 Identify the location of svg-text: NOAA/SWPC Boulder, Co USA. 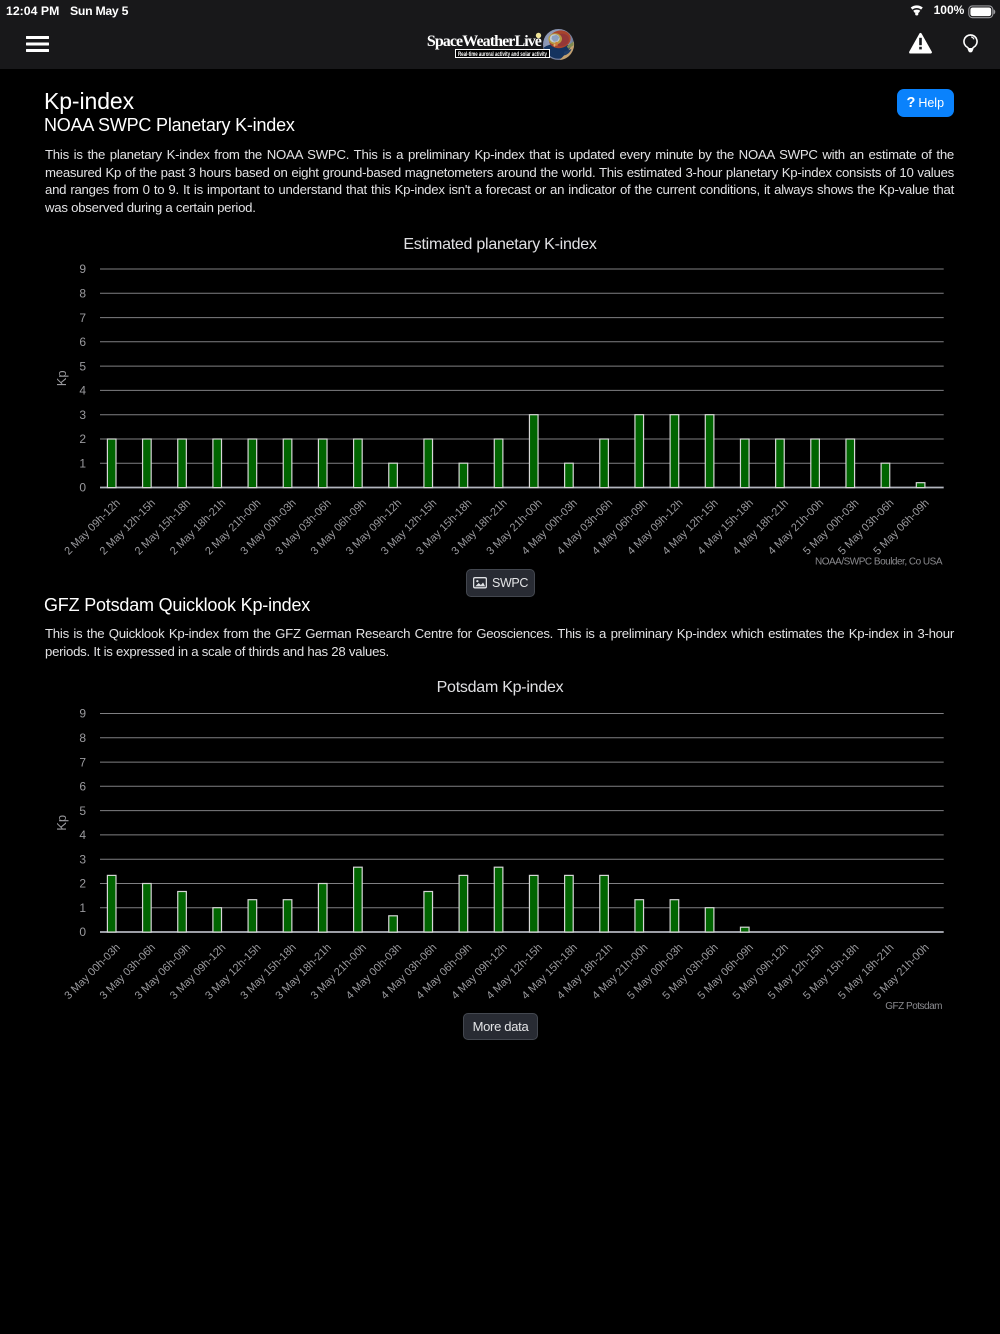
(879, 562).